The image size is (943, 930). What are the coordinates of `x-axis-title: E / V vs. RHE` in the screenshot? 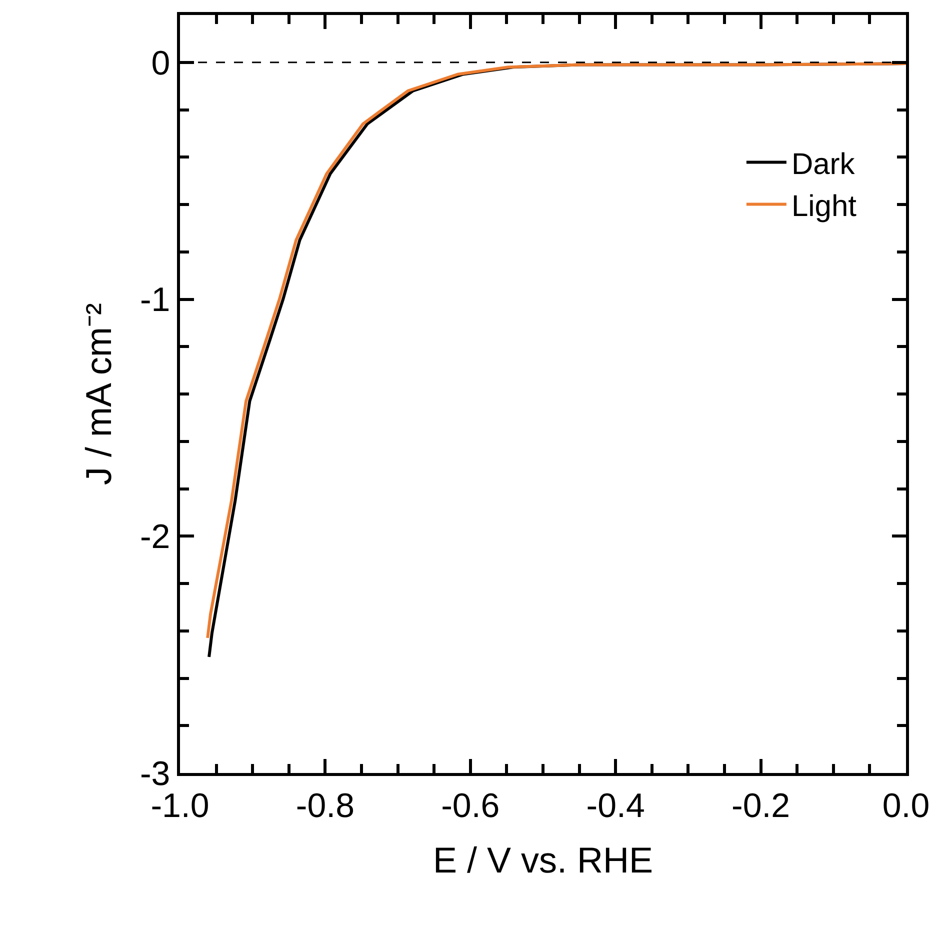 It's located at (543, 860).